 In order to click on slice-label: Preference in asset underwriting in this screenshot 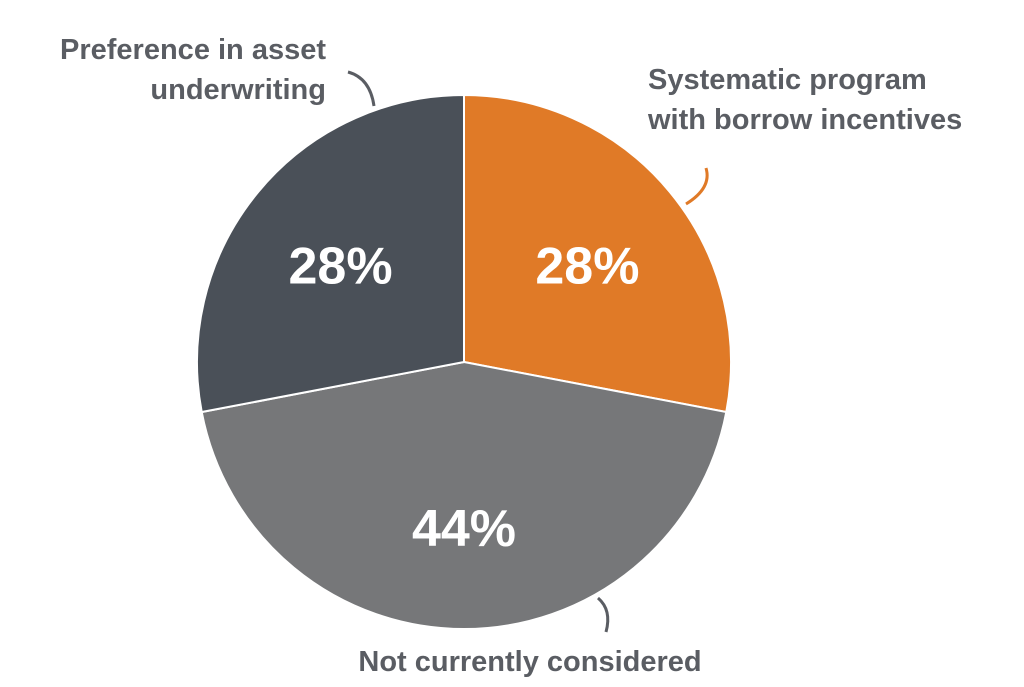, I will do `click(193, 70)`.